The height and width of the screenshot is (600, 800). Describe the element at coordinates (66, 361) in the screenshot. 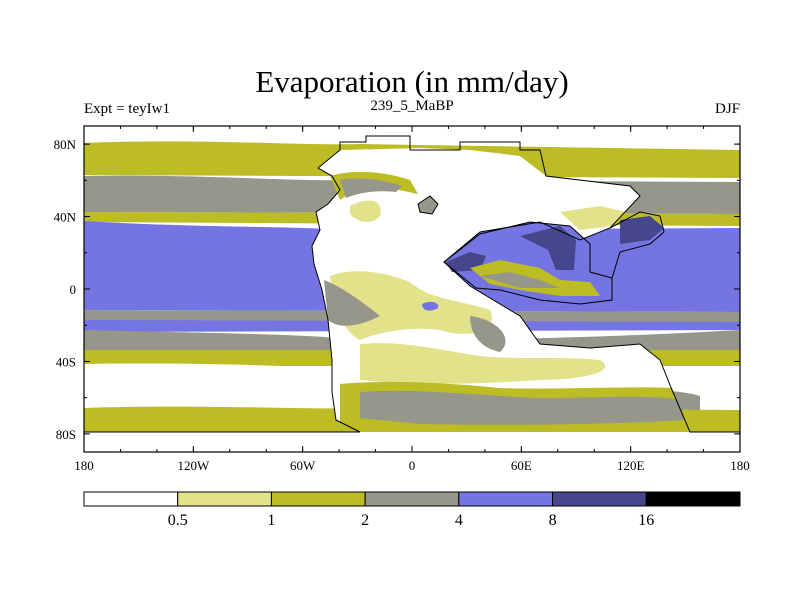

I see `y-tick-label: 40S` at that location.